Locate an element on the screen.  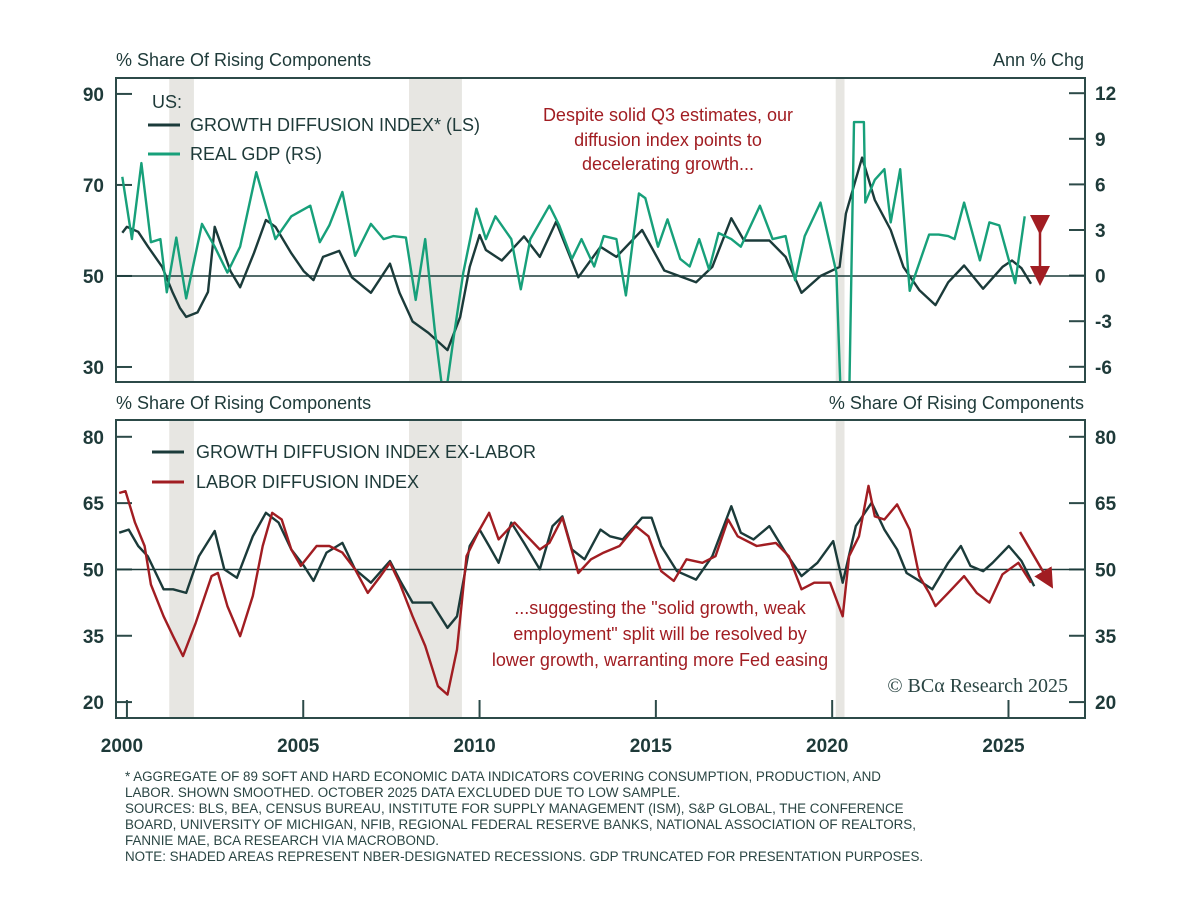
right-tick-label: 65 is located at coordinates (1106, 504).